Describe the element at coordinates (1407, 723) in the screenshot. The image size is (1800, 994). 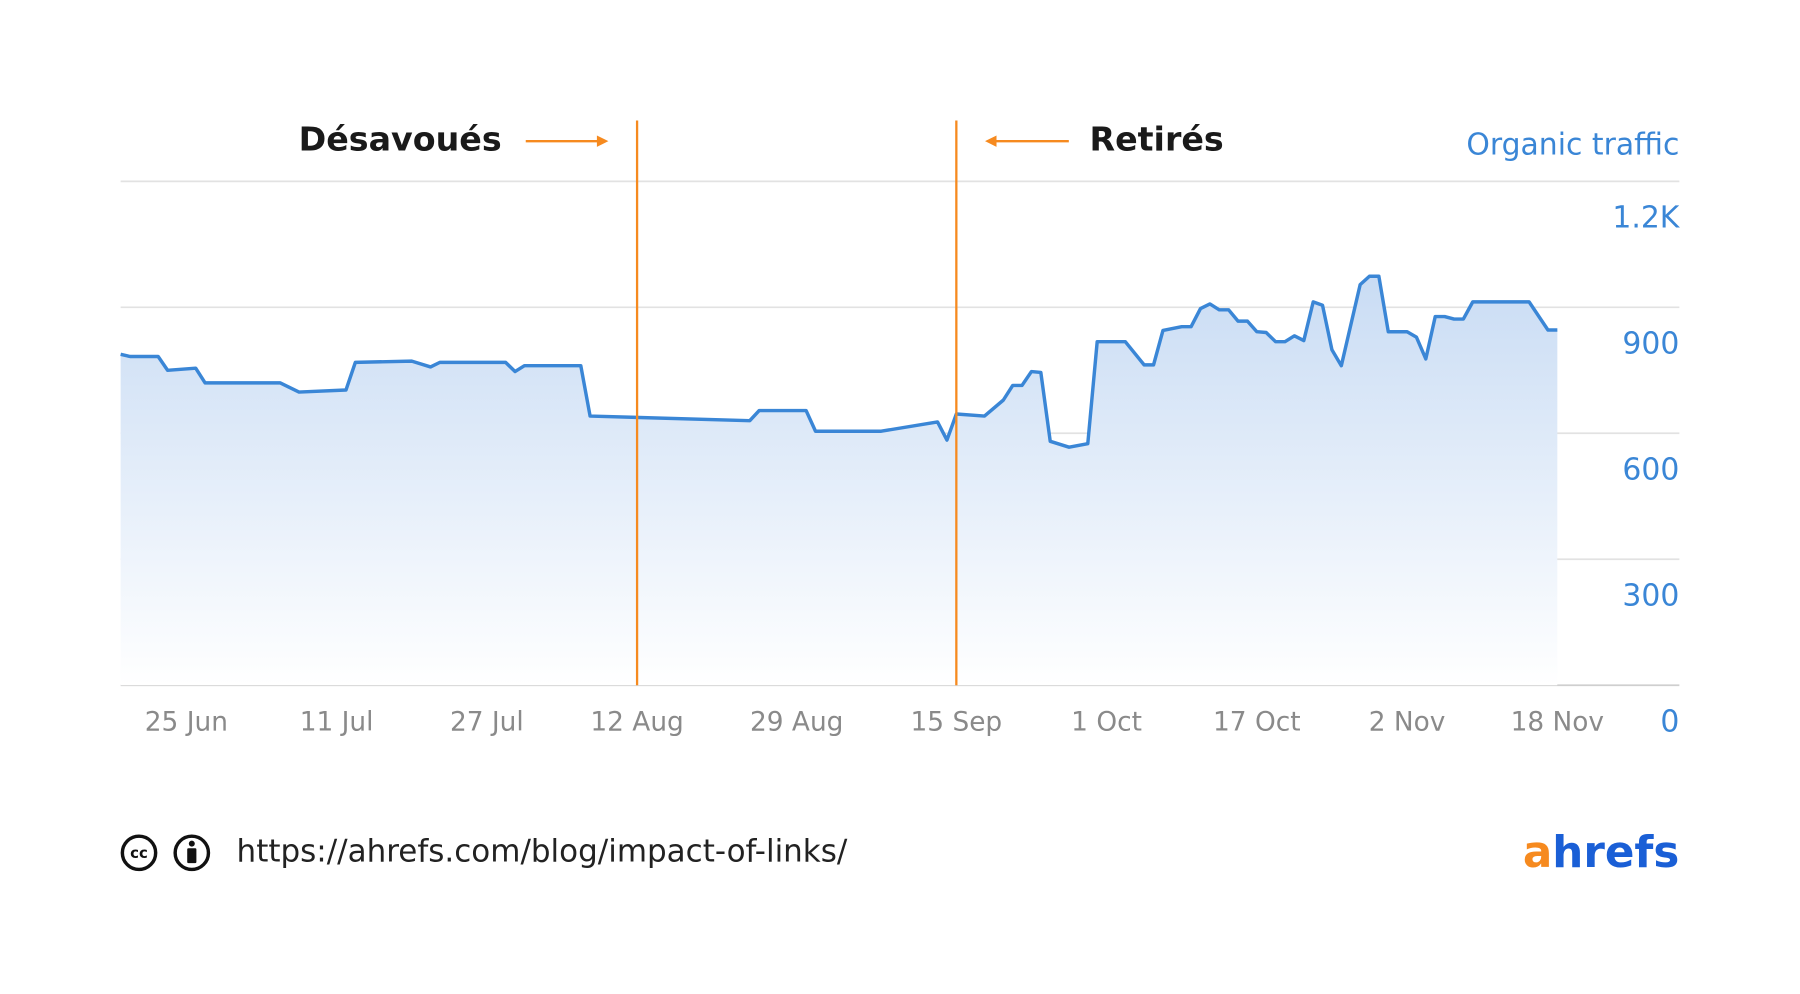
I see `x-tick-label: 2 Nov` at that location.